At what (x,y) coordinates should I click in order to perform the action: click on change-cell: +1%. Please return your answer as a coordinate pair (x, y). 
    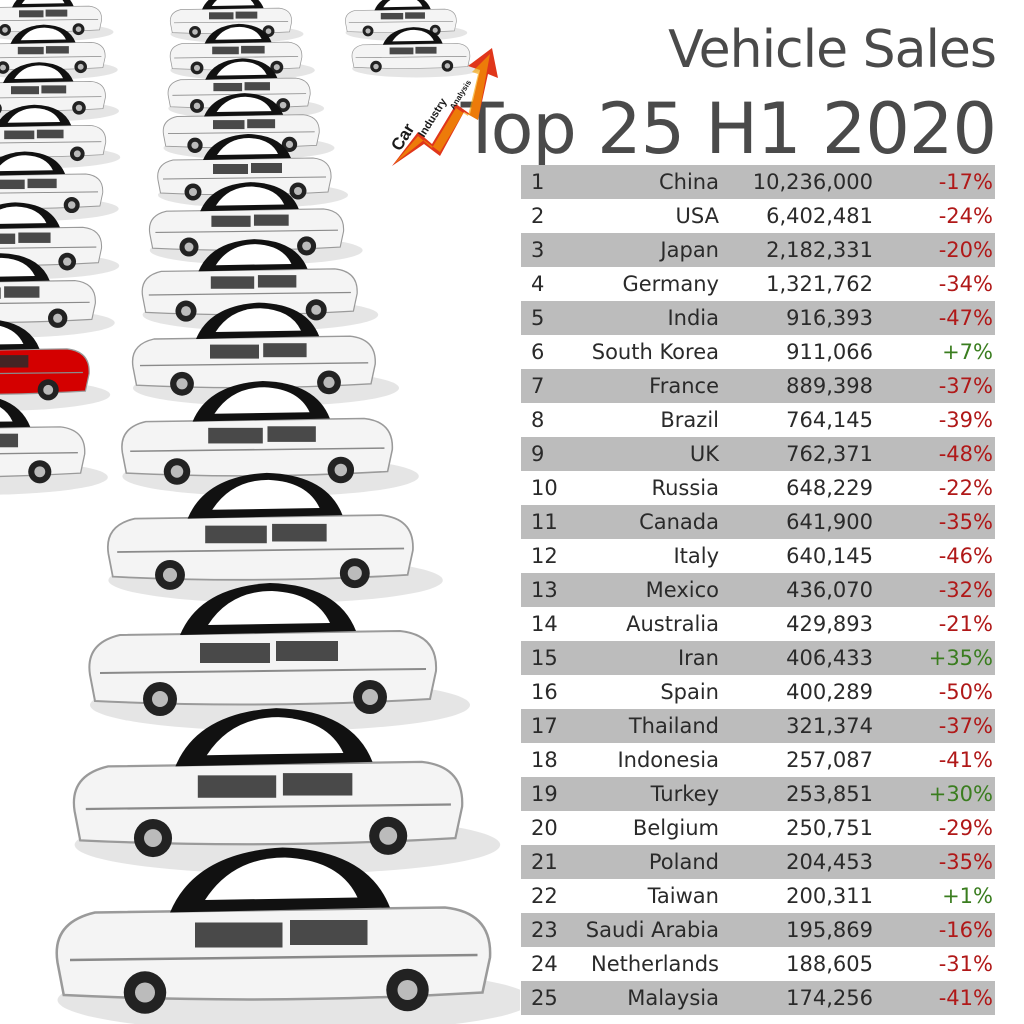
    Looking at the image, I should click on (967, 896).